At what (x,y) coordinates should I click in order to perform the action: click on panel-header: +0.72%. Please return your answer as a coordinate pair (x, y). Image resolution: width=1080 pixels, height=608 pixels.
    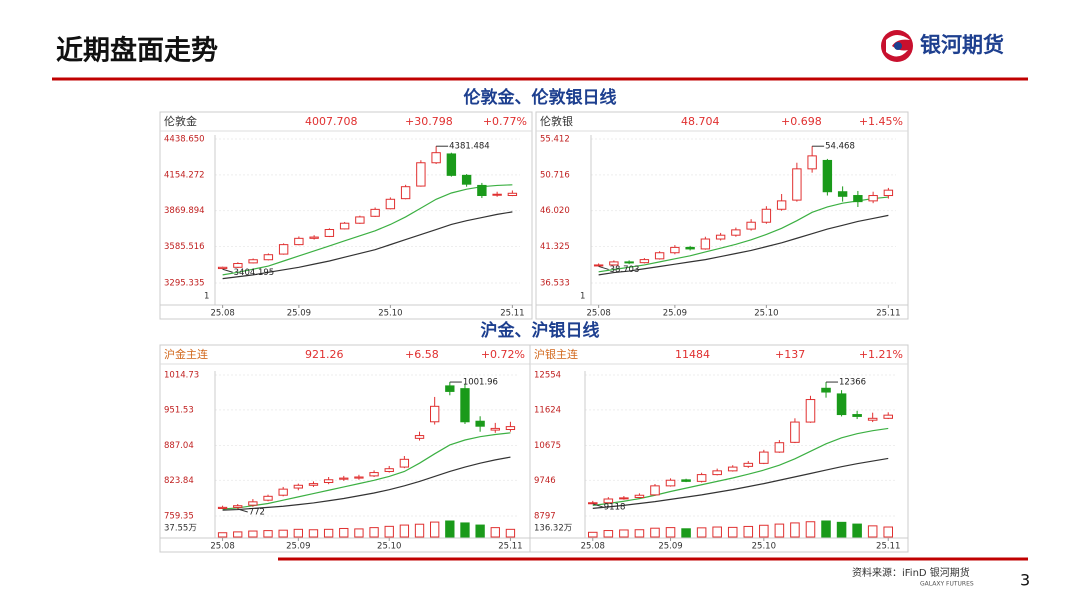
    Looking at the image, I should click on (503, 354).